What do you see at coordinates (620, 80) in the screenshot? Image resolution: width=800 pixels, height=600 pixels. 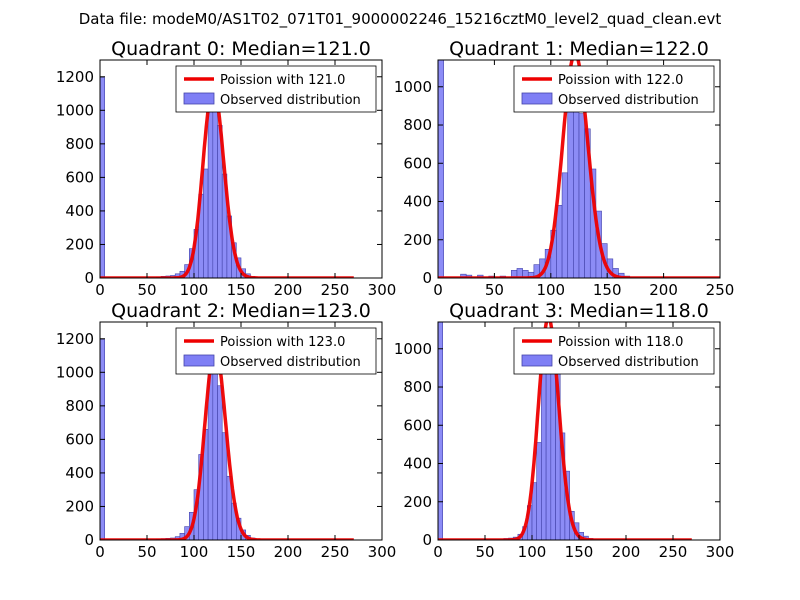 I see `legend-curve-label: Poission with 122.0` at bounding box center [620, 80].